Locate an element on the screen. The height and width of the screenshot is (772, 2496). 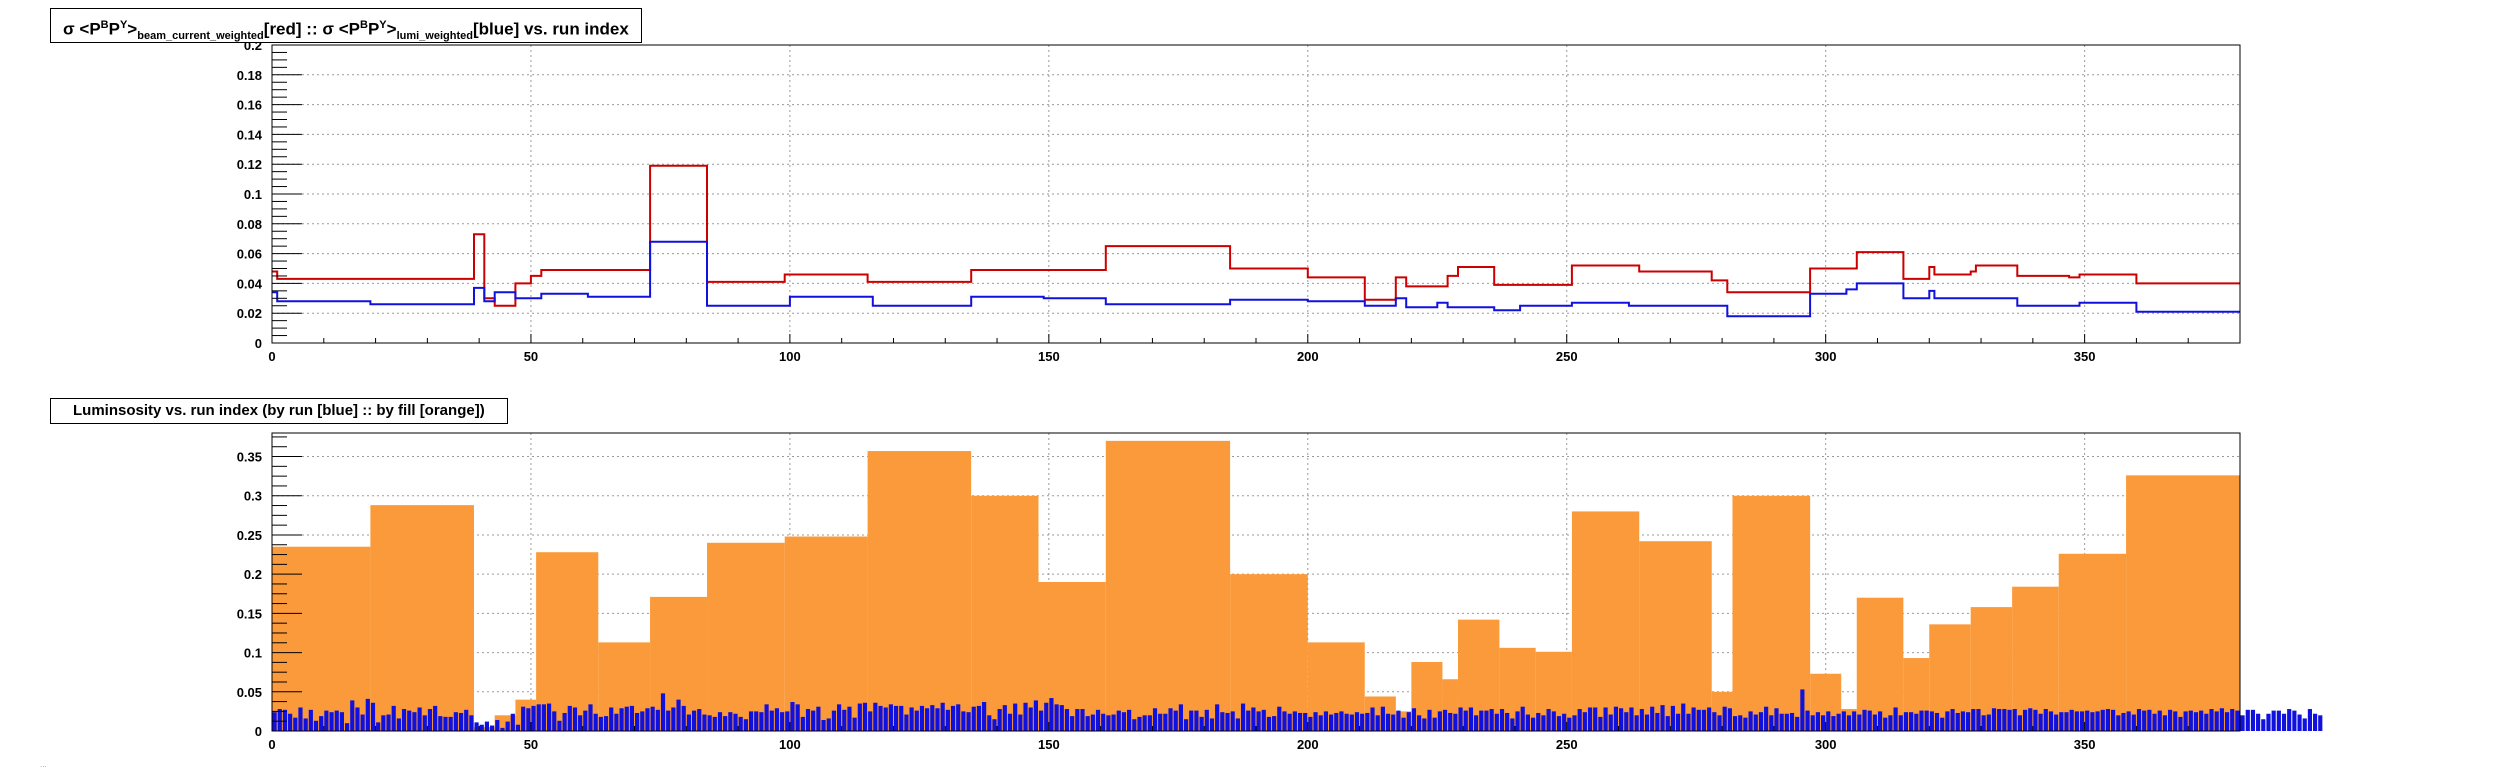
title-gt: > is located at coordinates (132, 29).